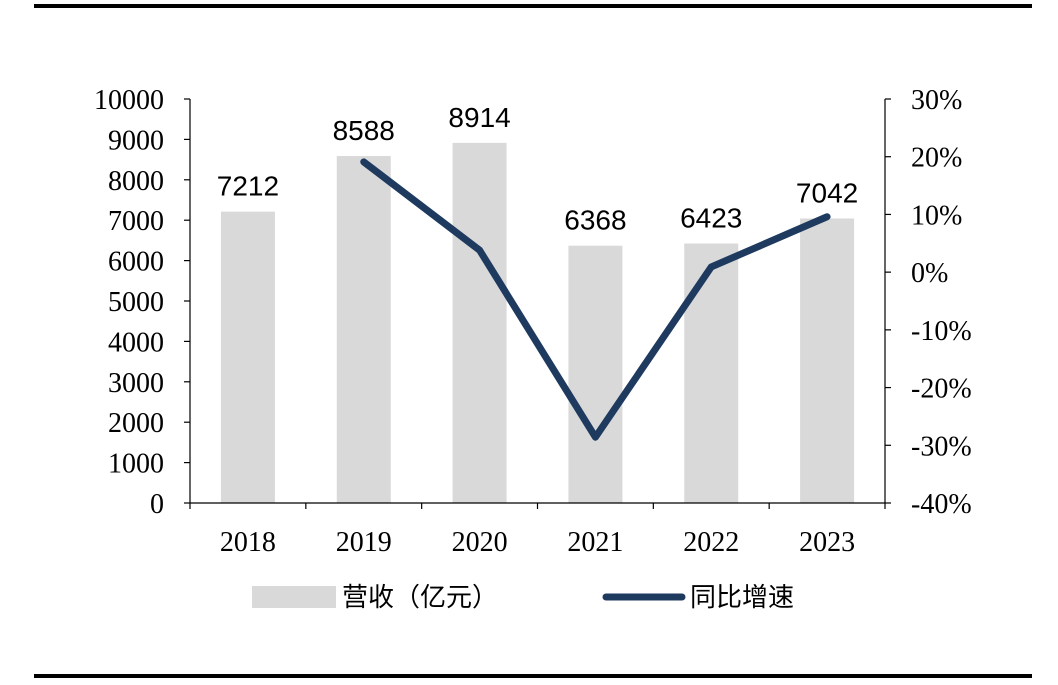  I want to click on bar-2020, so click(479, 323).